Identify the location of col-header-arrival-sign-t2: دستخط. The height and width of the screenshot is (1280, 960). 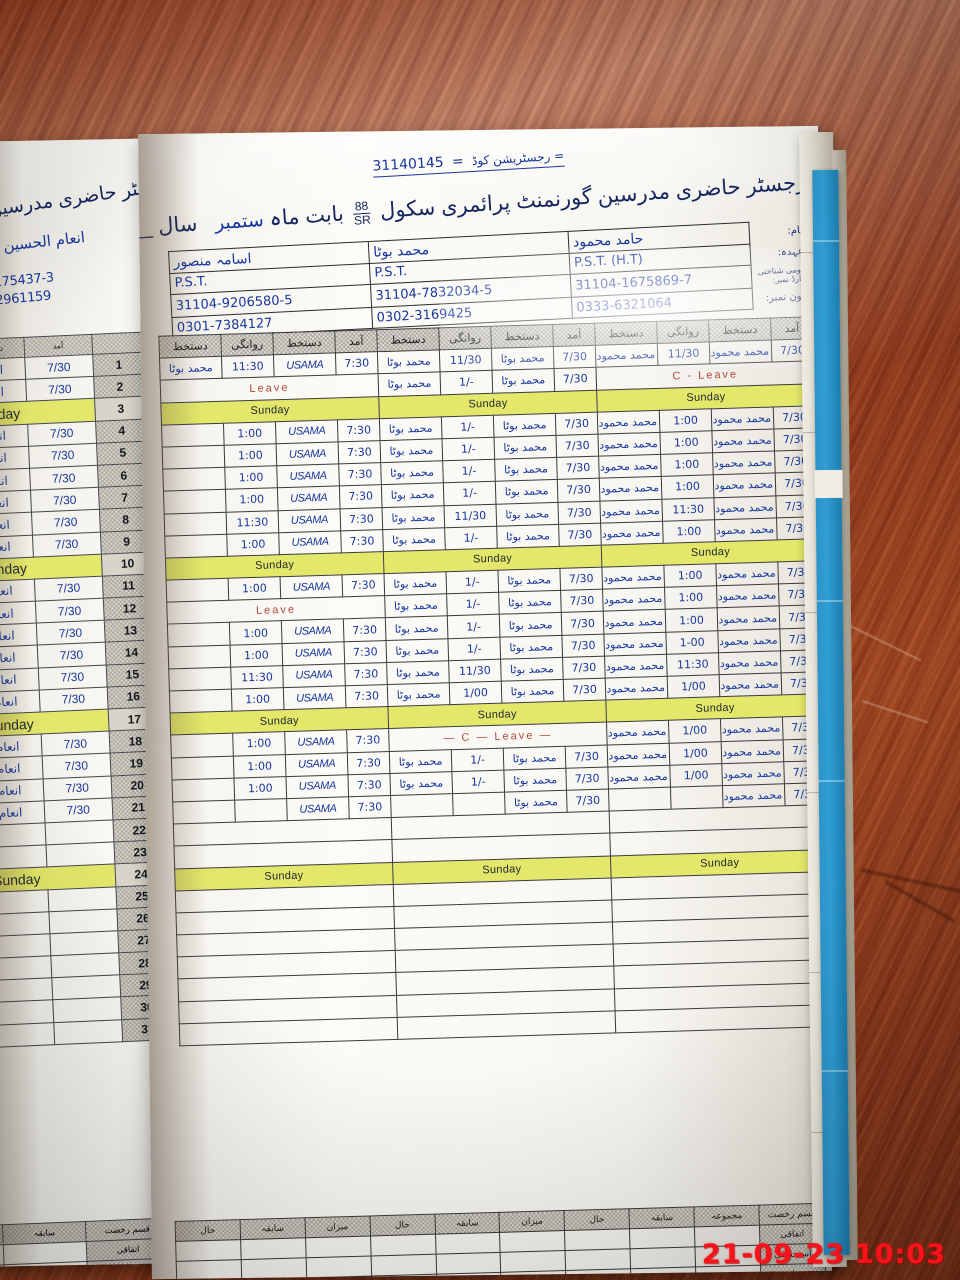
(522, 336).